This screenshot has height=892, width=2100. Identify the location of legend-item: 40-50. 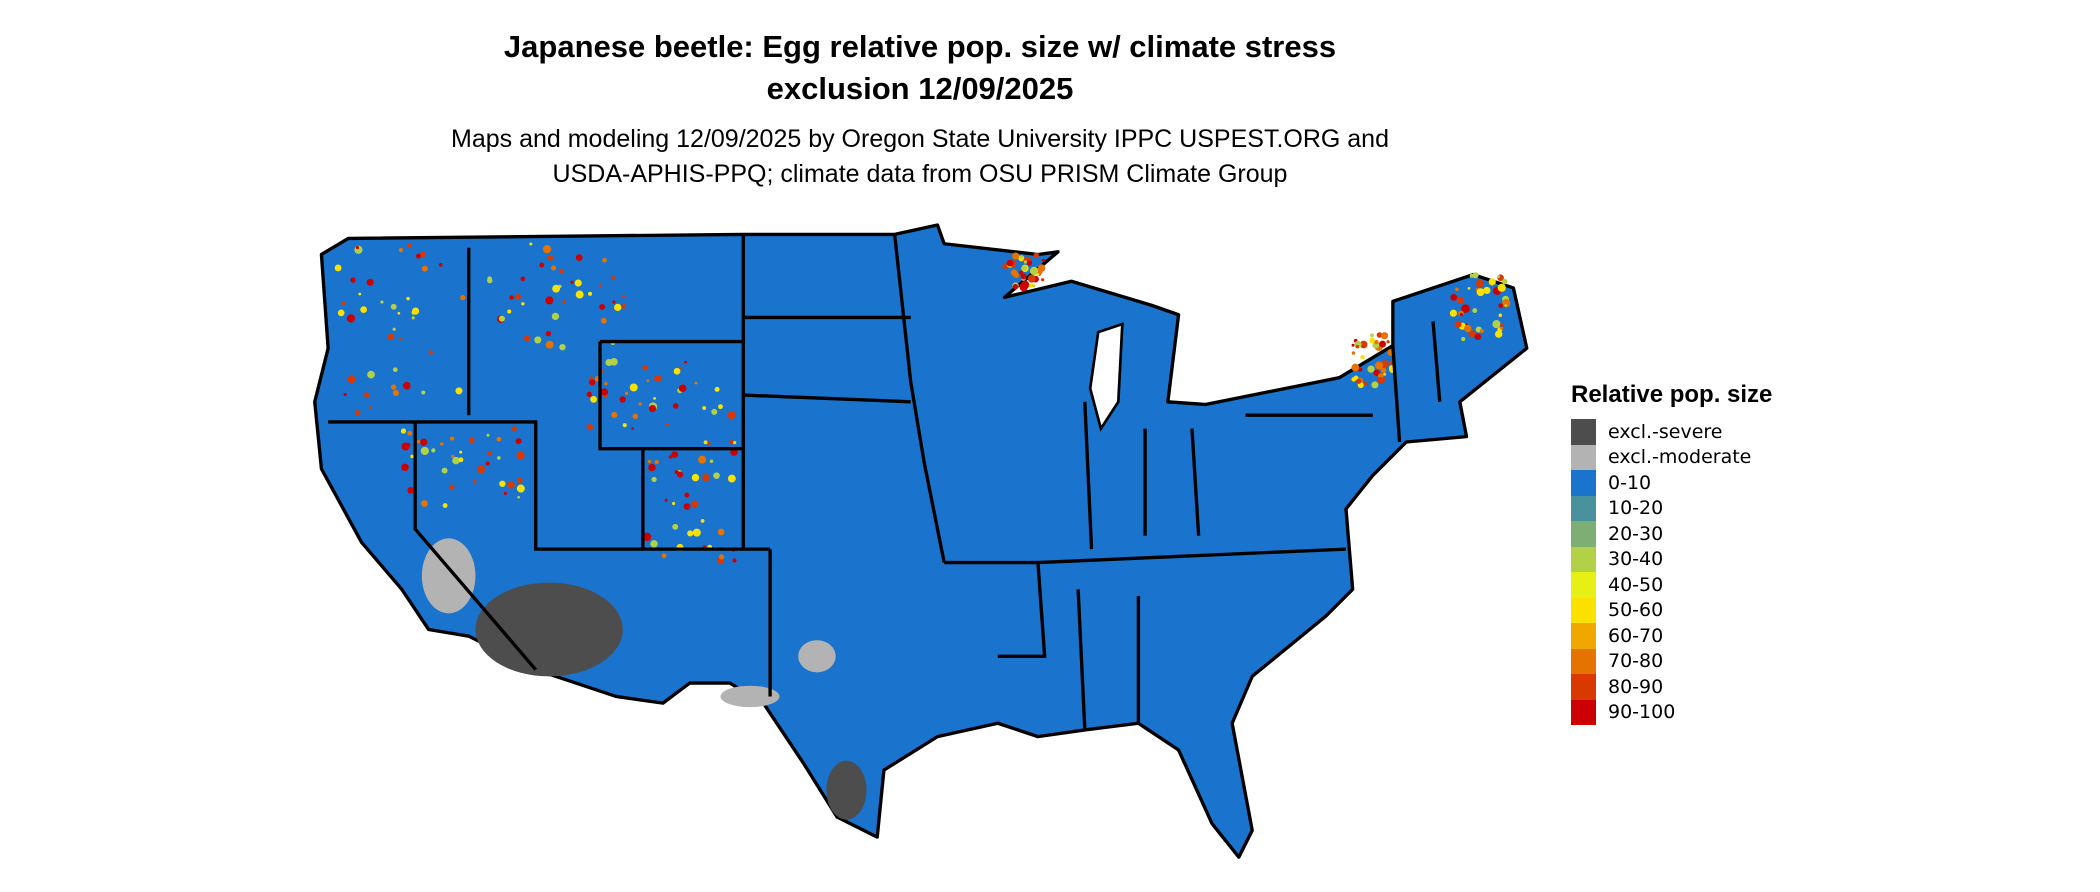
(1671, 585).